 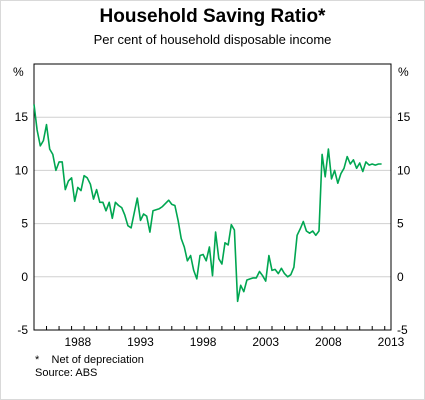 I want to click on y-tick-label-left: 15, so click(x=22, y=117).